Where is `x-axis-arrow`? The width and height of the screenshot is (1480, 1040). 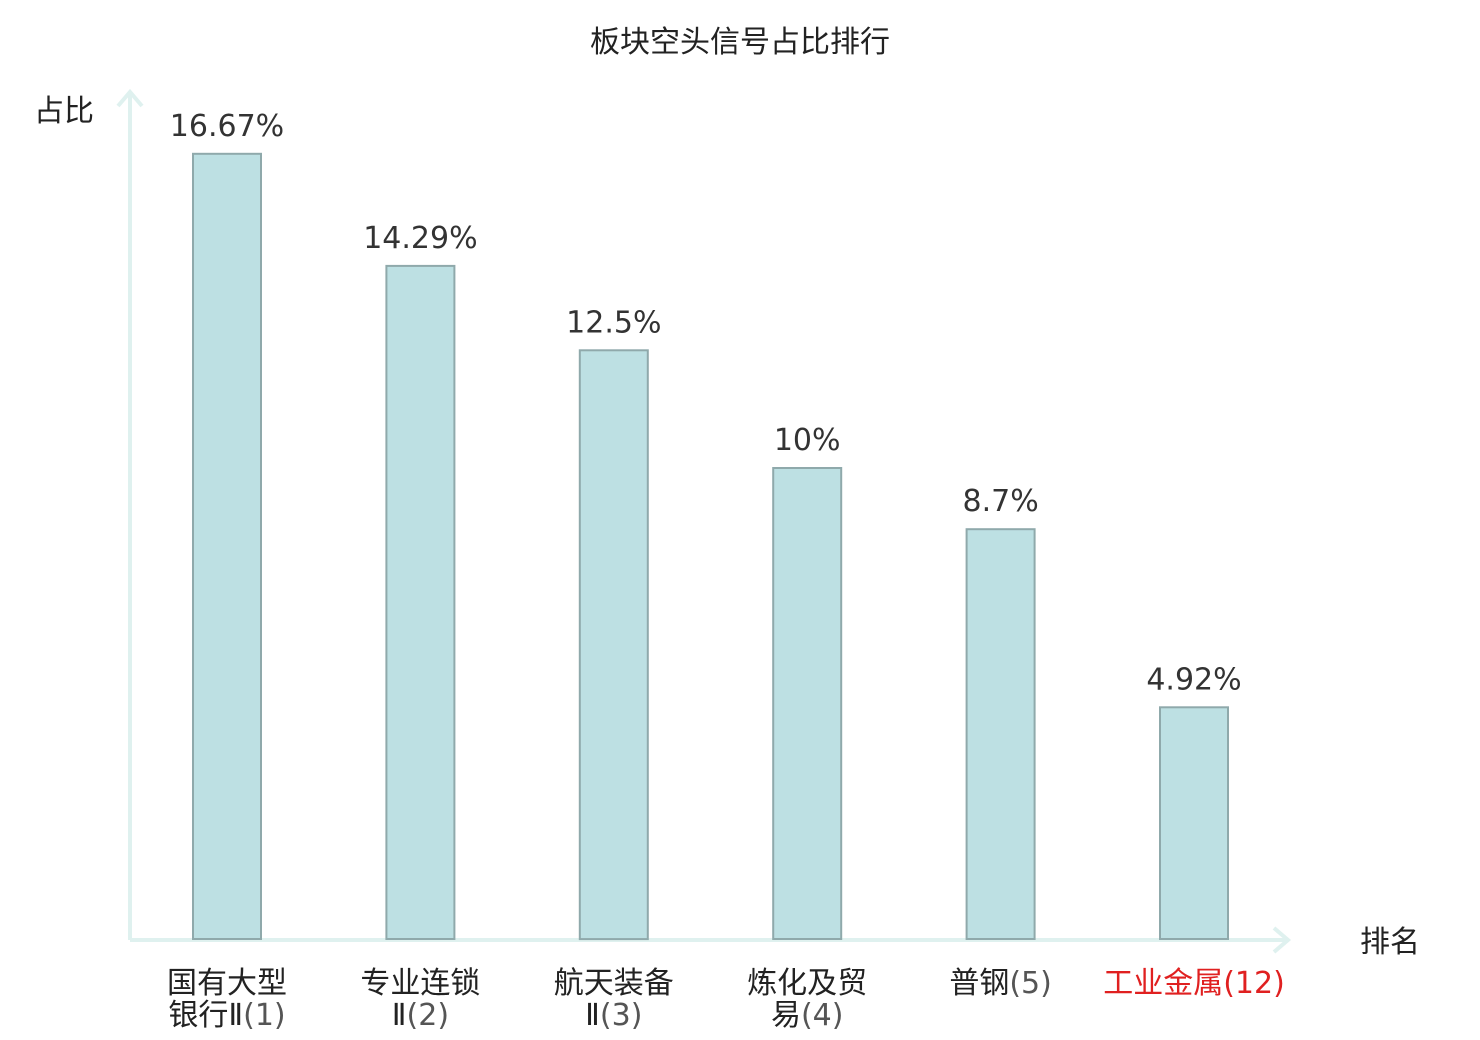 x-axis-arrow is located at coordinates (1282, 940).